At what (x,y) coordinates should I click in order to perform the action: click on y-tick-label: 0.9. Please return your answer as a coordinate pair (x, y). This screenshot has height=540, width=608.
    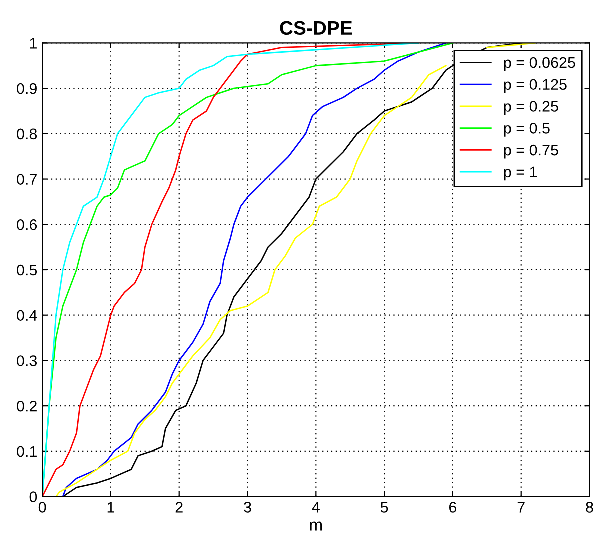
    Looking at the image, I should click on (27, 88).